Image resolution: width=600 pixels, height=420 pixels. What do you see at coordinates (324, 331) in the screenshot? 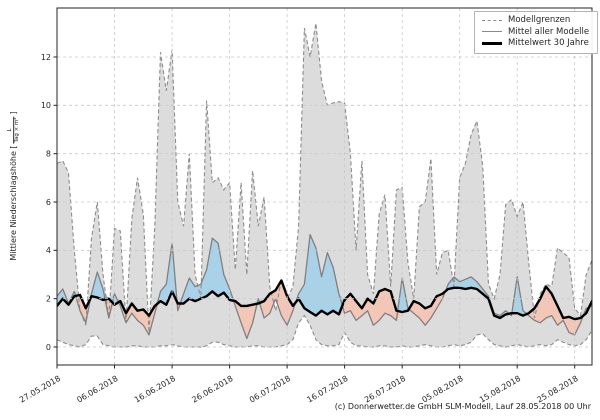
I see `model-lower-bound-line` at bounding box center [324, 331].